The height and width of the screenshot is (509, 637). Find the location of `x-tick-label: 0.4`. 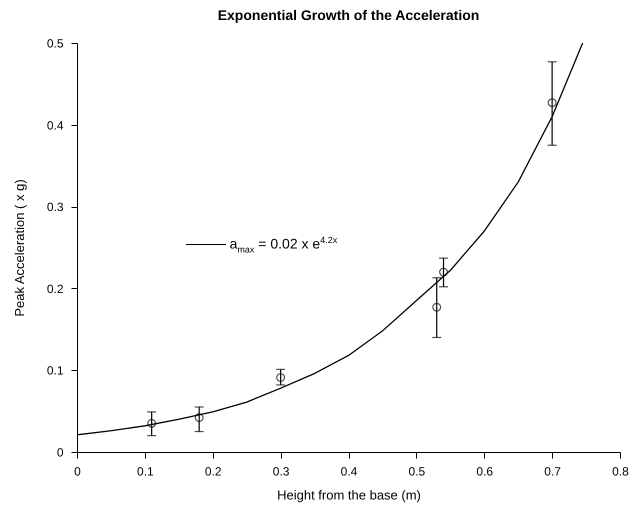

x-tick-label: 0.4 is located at coordinates (349, 471).